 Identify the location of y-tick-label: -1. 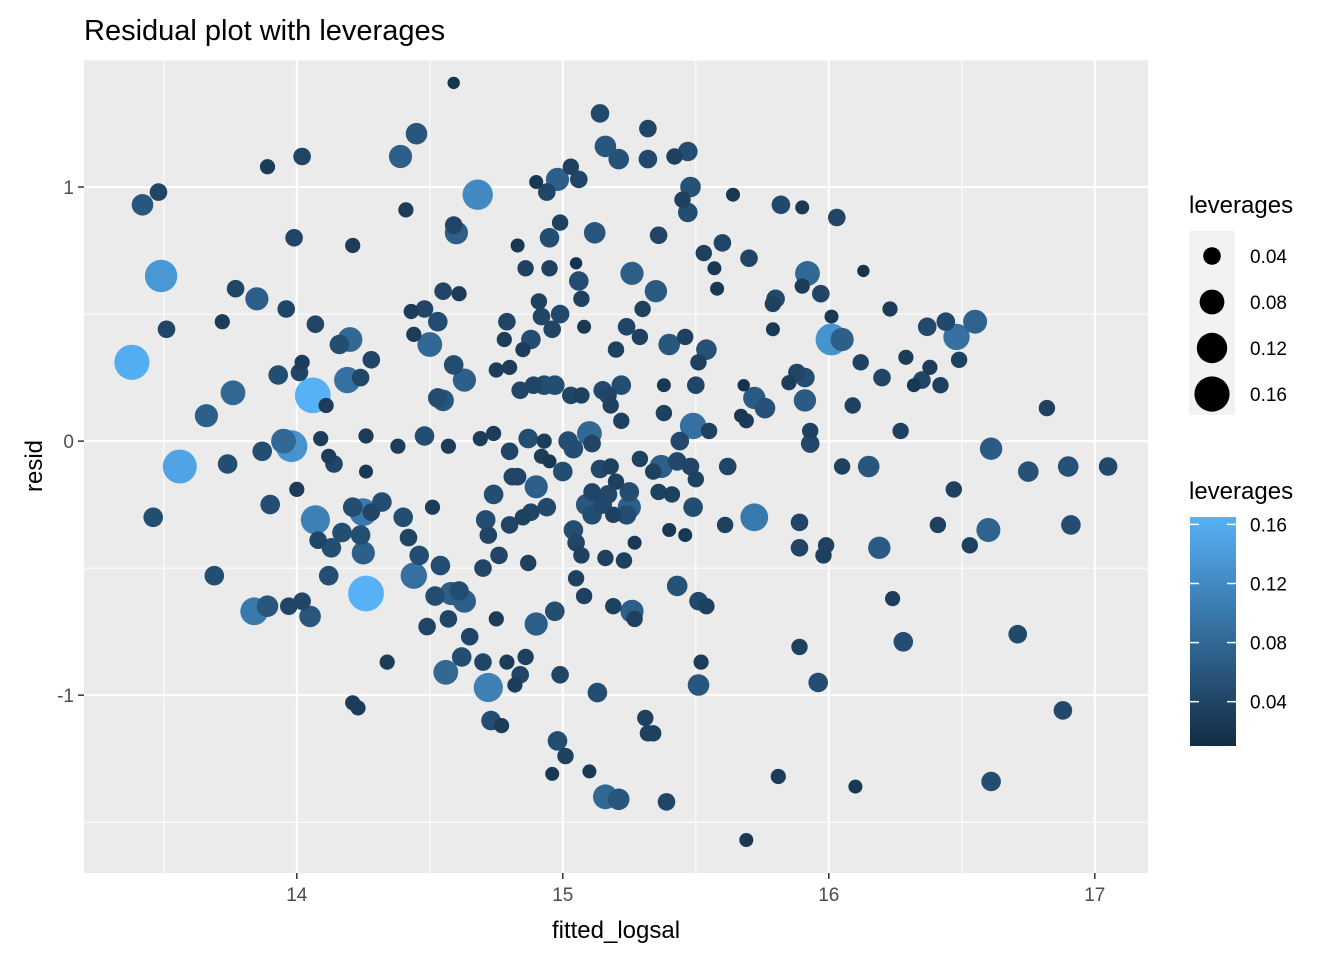
(65, 696).